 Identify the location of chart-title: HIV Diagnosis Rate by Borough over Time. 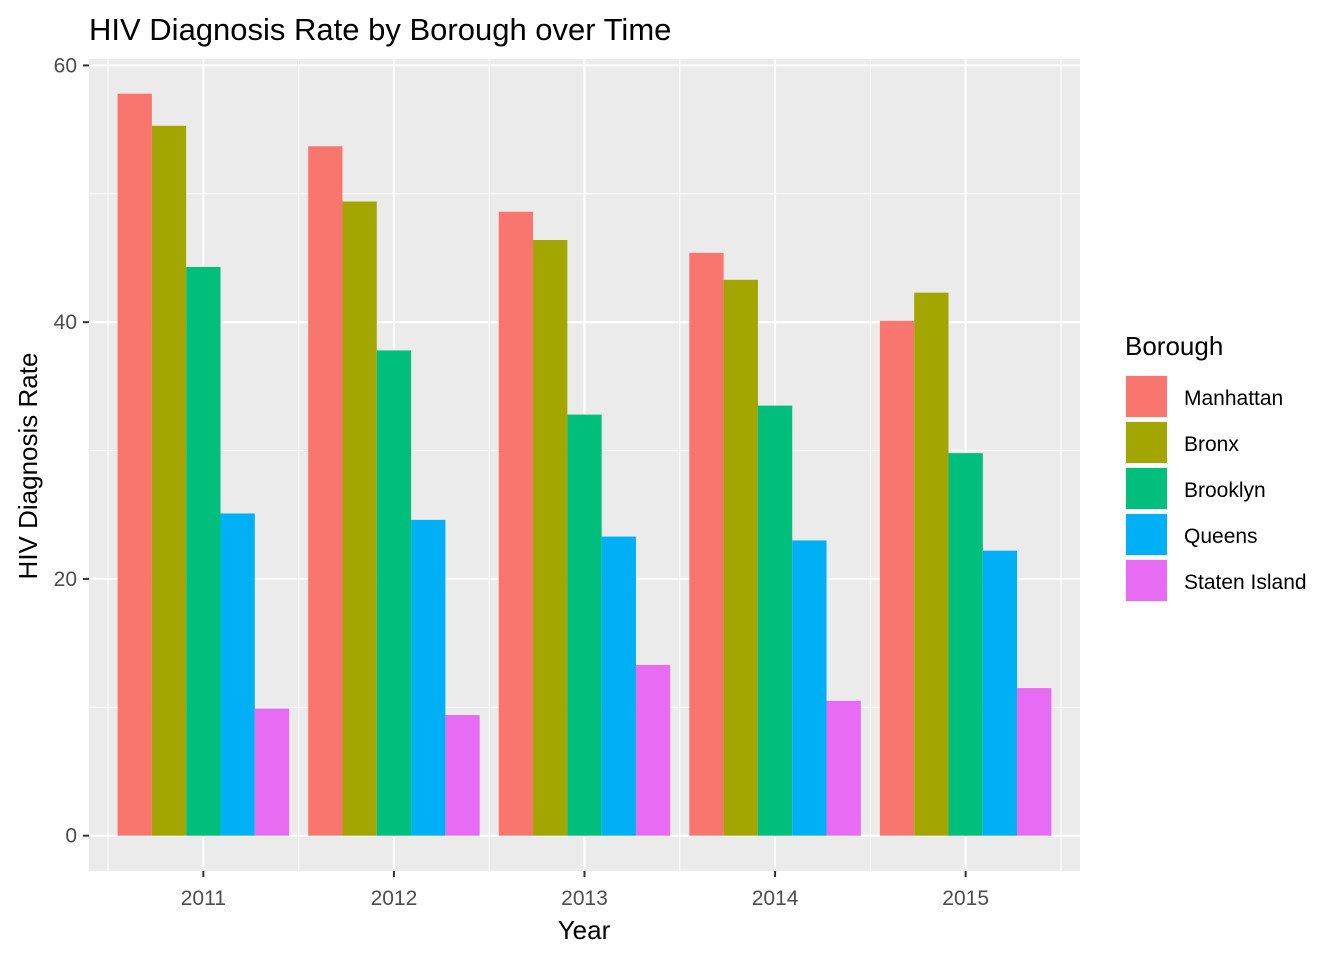
(380, 29).